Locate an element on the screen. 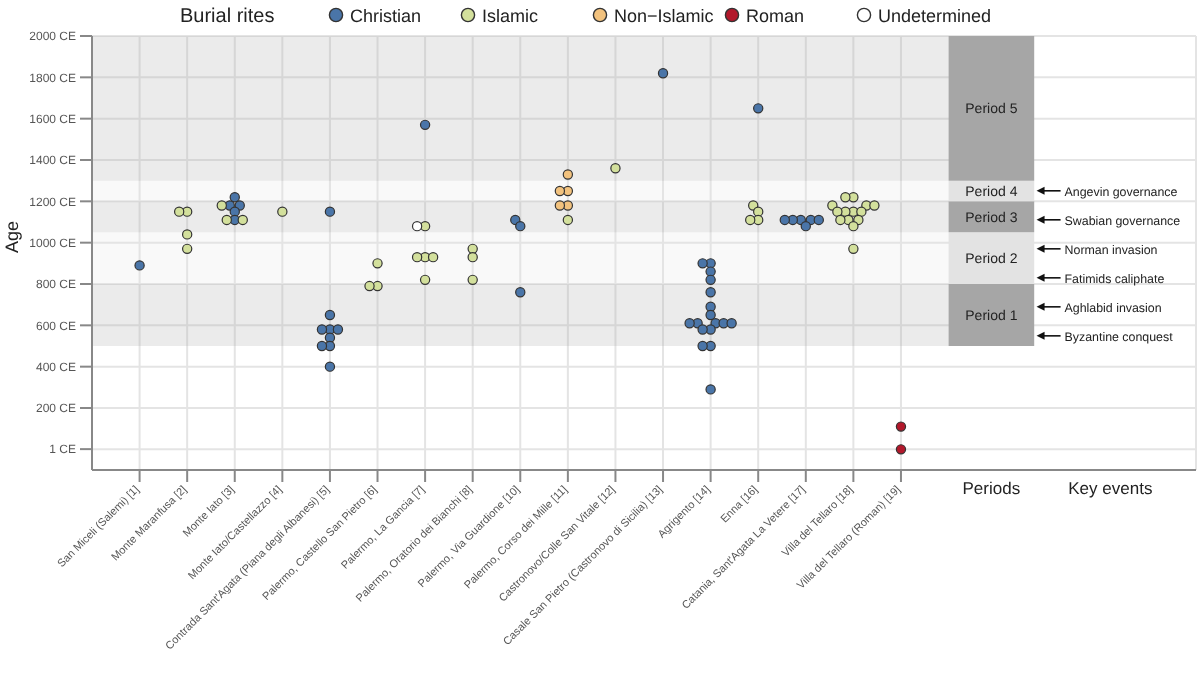 The width and height of the screenshot is (1200, 678). y-axis-title: Age is located at coordinates (12, 236).